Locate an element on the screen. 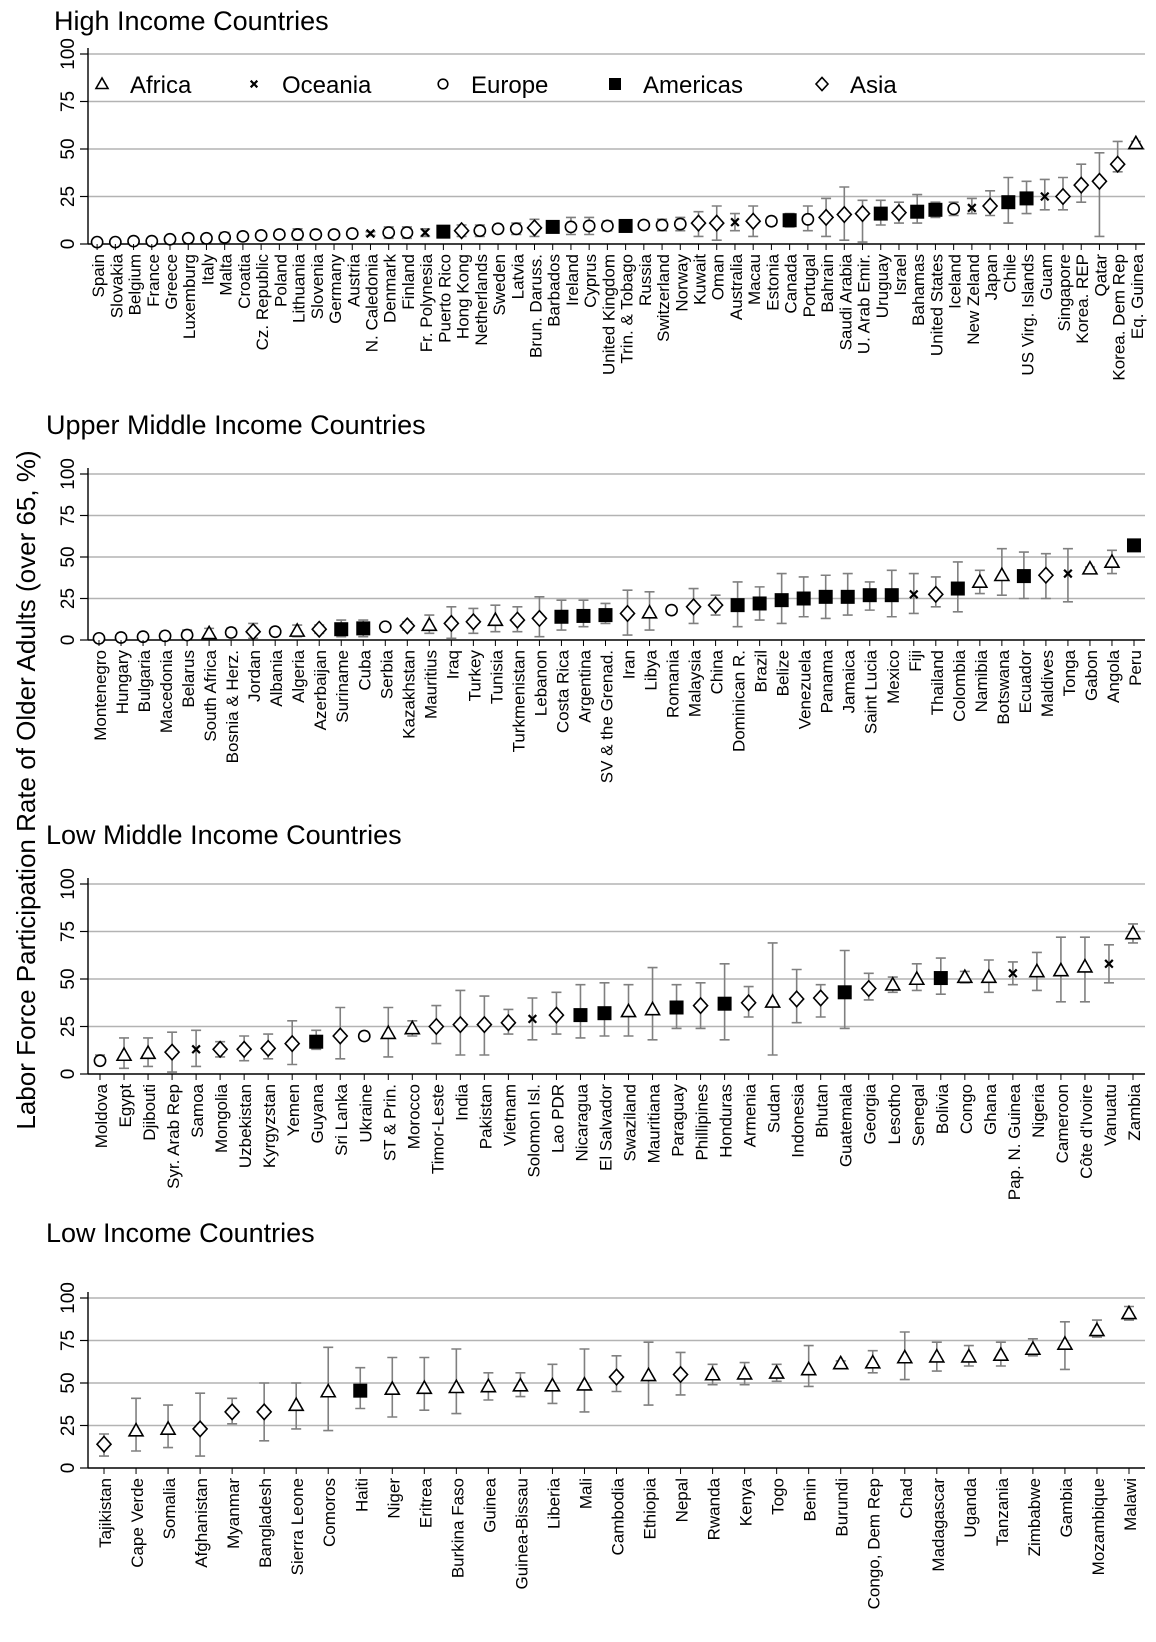 The image size is (1156, 1642). x-tick-label: Madagascar is located at coordinates (938, 1525).